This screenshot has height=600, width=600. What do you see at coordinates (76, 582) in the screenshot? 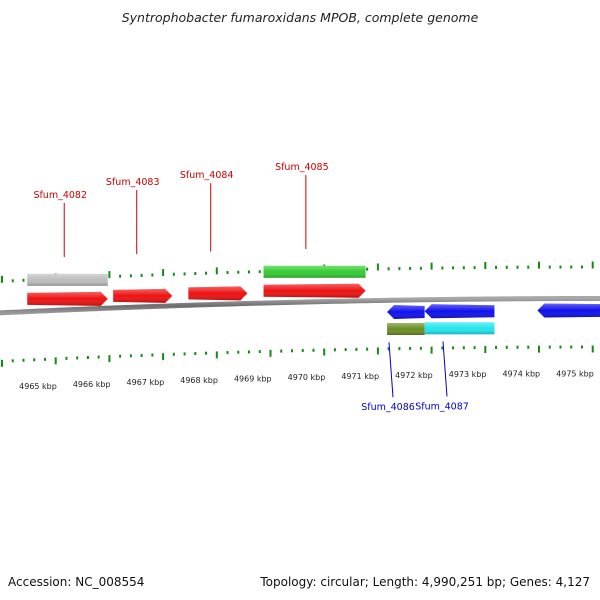
I see `accession-label: Accession: NC_008554` at bounding box center [76, 582].